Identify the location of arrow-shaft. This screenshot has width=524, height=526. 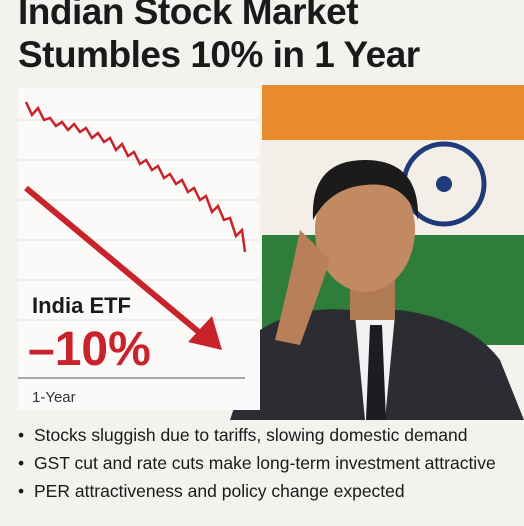
(116, 263).